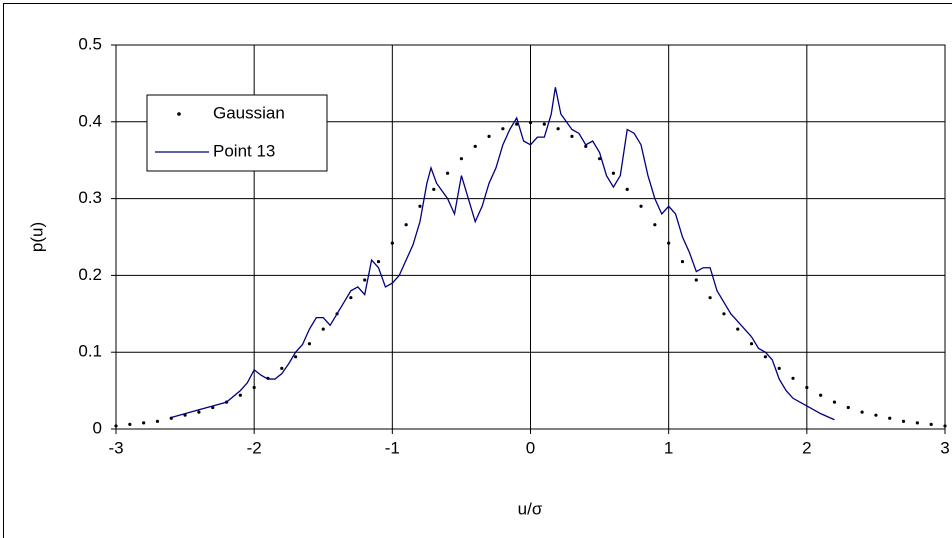 This screenshot has height=538, width=952. What do you see at coordinates (530, 508) in the screenshot?
I see `x-axis-label: u/σ` at bounding box center [530, 508].